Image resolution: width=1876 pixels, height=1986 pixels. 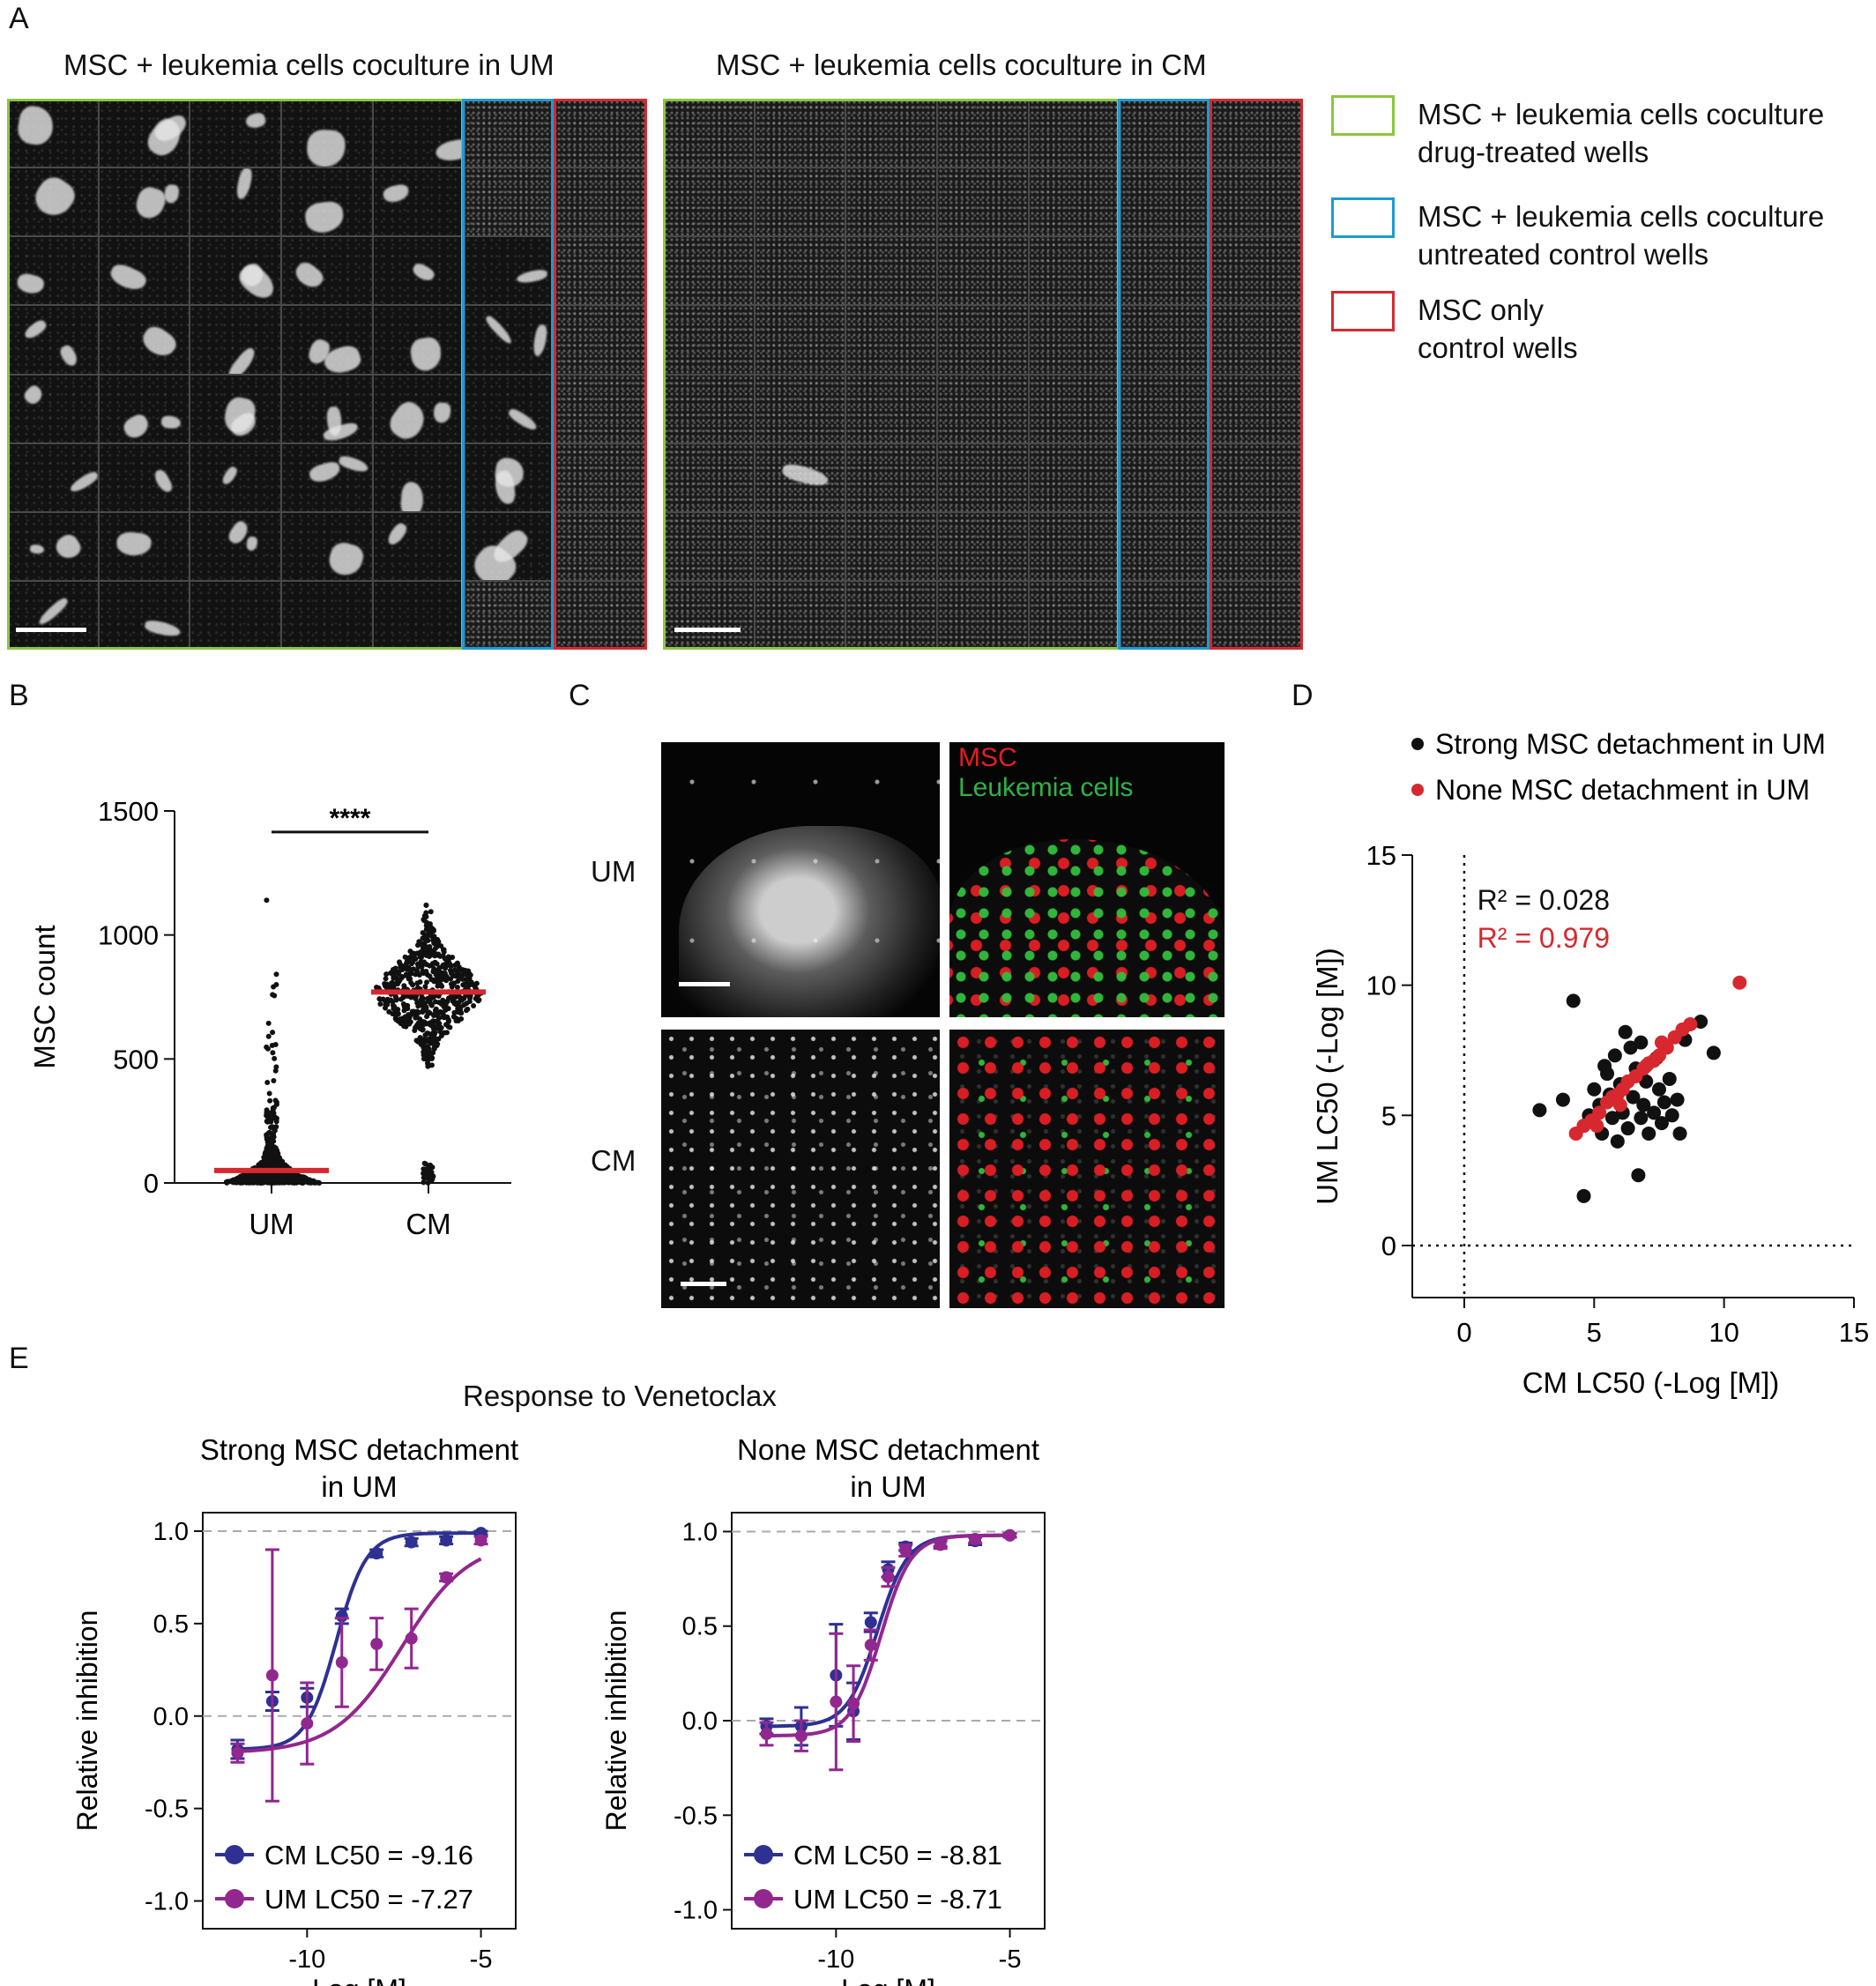 What do you see at coordinates (888, 1980) in the screenshot?
I see `x-axis-label: Log [M]` at bounding box center [888, 1980].